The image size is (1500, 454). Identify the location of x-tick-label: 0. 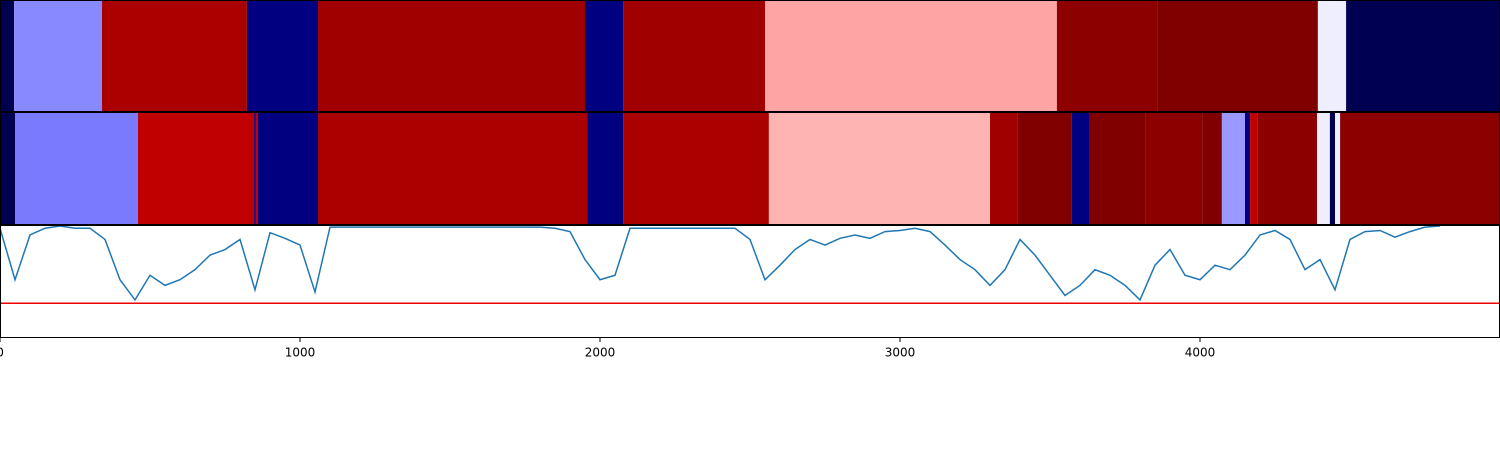
(2, 353).